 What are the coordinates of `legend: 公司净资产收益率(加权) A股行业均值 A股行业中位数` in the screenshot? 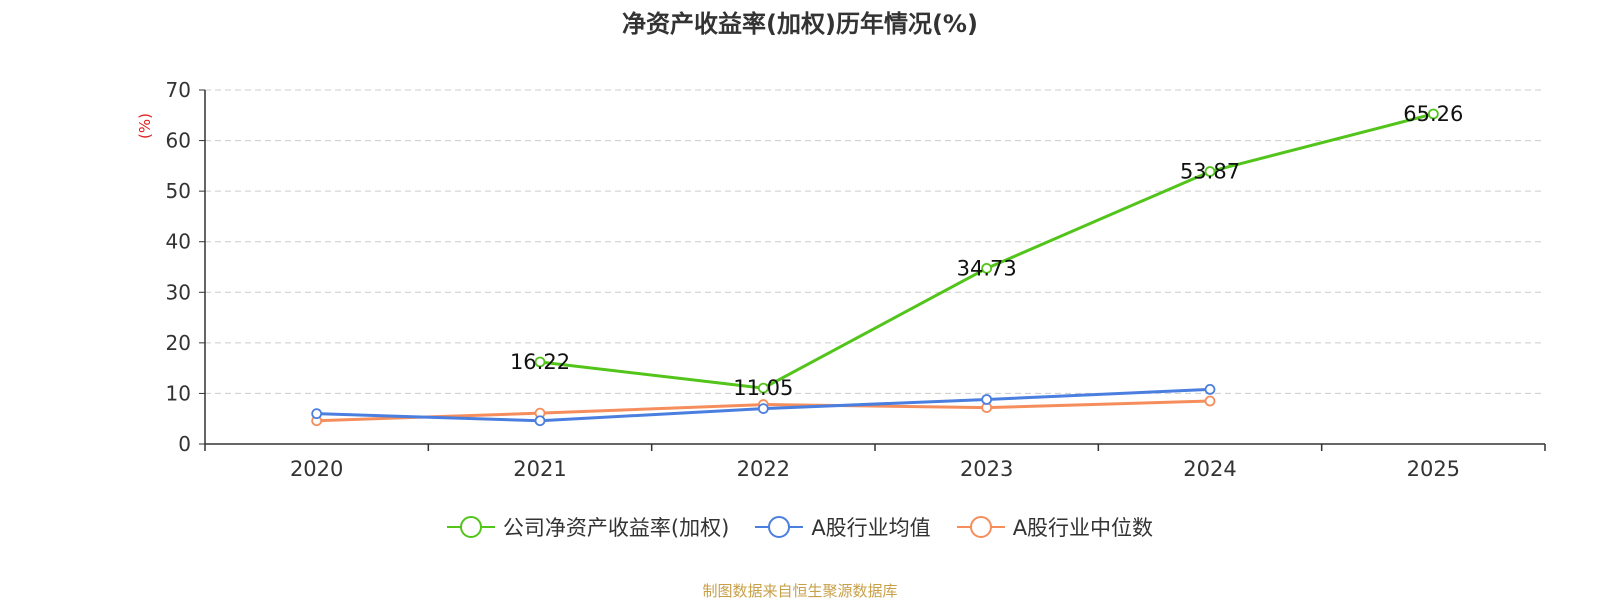 It's located at (800, 527).